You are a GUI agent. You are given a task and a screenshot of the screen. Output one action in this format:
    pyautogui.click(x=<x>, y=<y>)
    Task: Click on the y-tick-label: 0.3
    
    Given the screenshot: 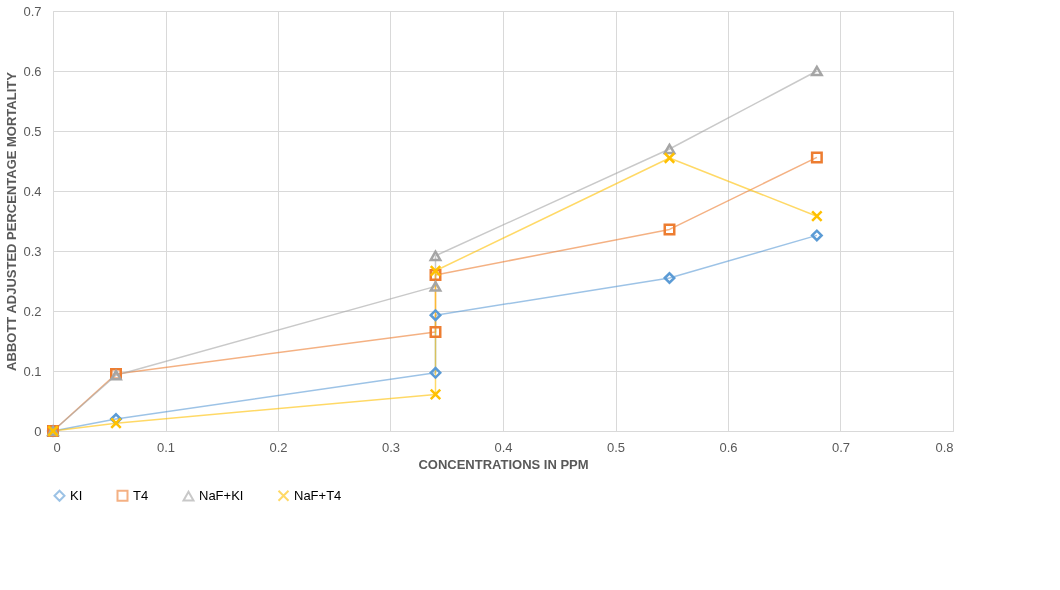 What is the action you would take?
    pyautogui.click(x=32, y=251)
    